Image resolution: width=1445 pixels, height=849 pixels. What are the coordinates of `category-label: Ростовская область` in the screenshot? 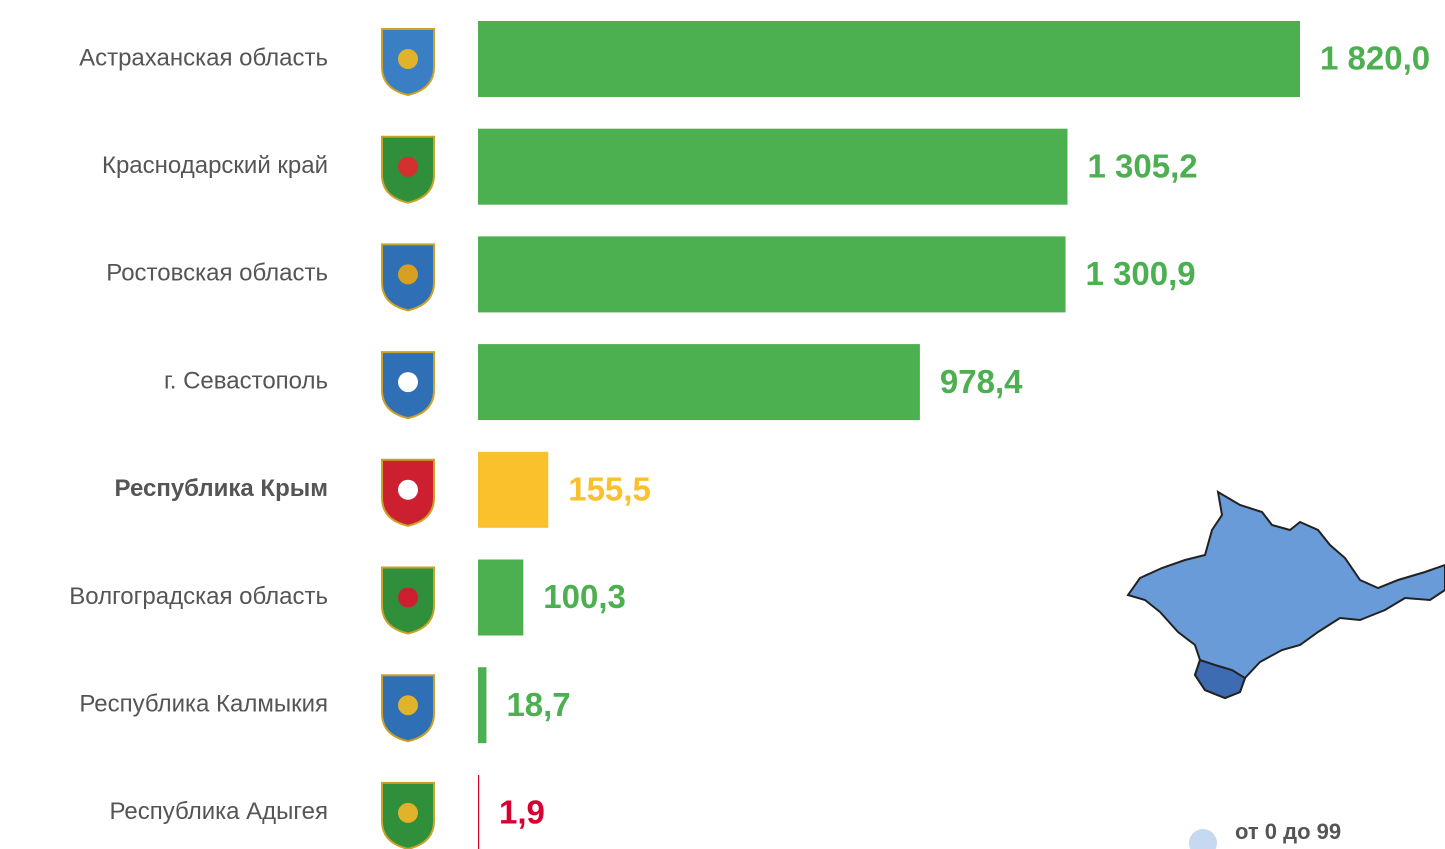 It's located at (217, 273).